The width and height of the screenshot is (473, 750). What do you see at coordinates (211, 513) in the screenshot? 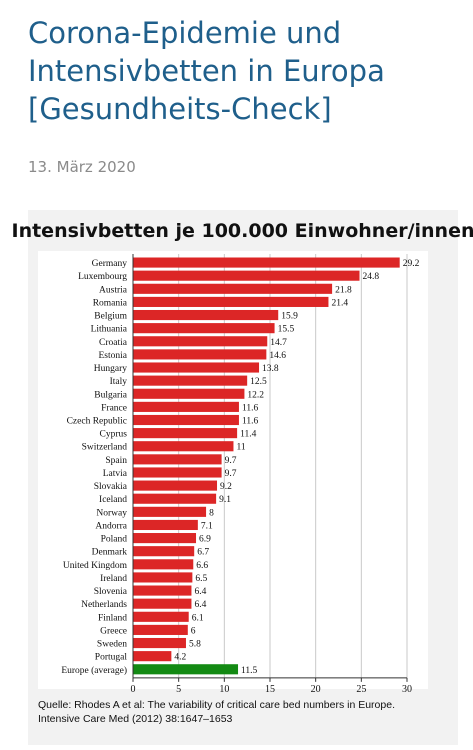
I see `value-label: 8` at bounding box center [211, 513].